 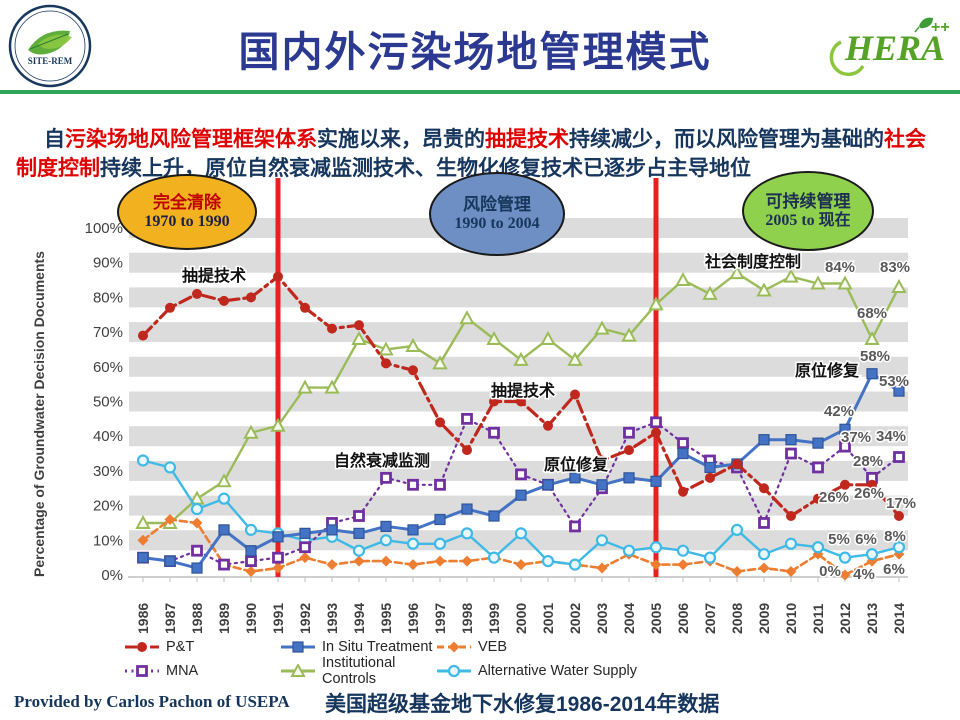 I want to click on legend-item-mna: MNA, so click(x=202, y=670).